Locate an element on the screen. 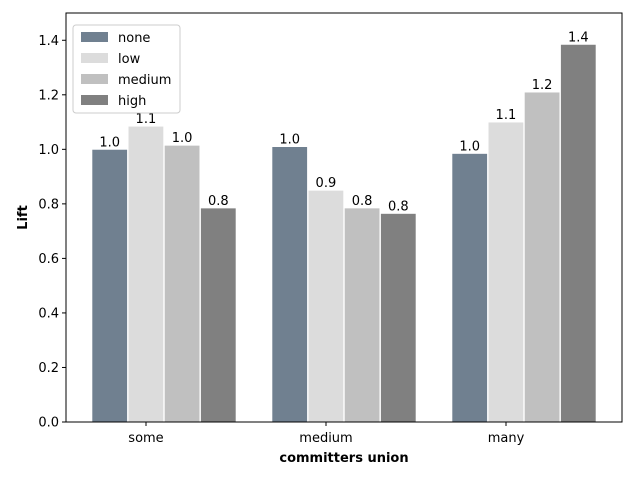 Image resolution: width=640 pixels, height=480 pixels. legend-swatch-none is located at coordinates (94, 37).